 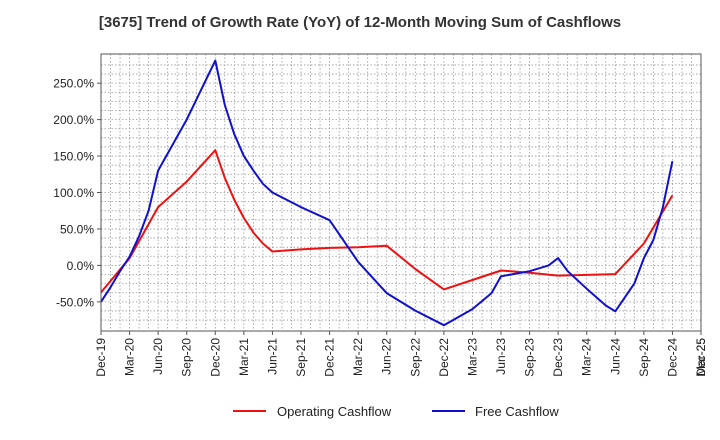 I want to click on x-tick-label: Sep-20, so click(x=187, y=357).